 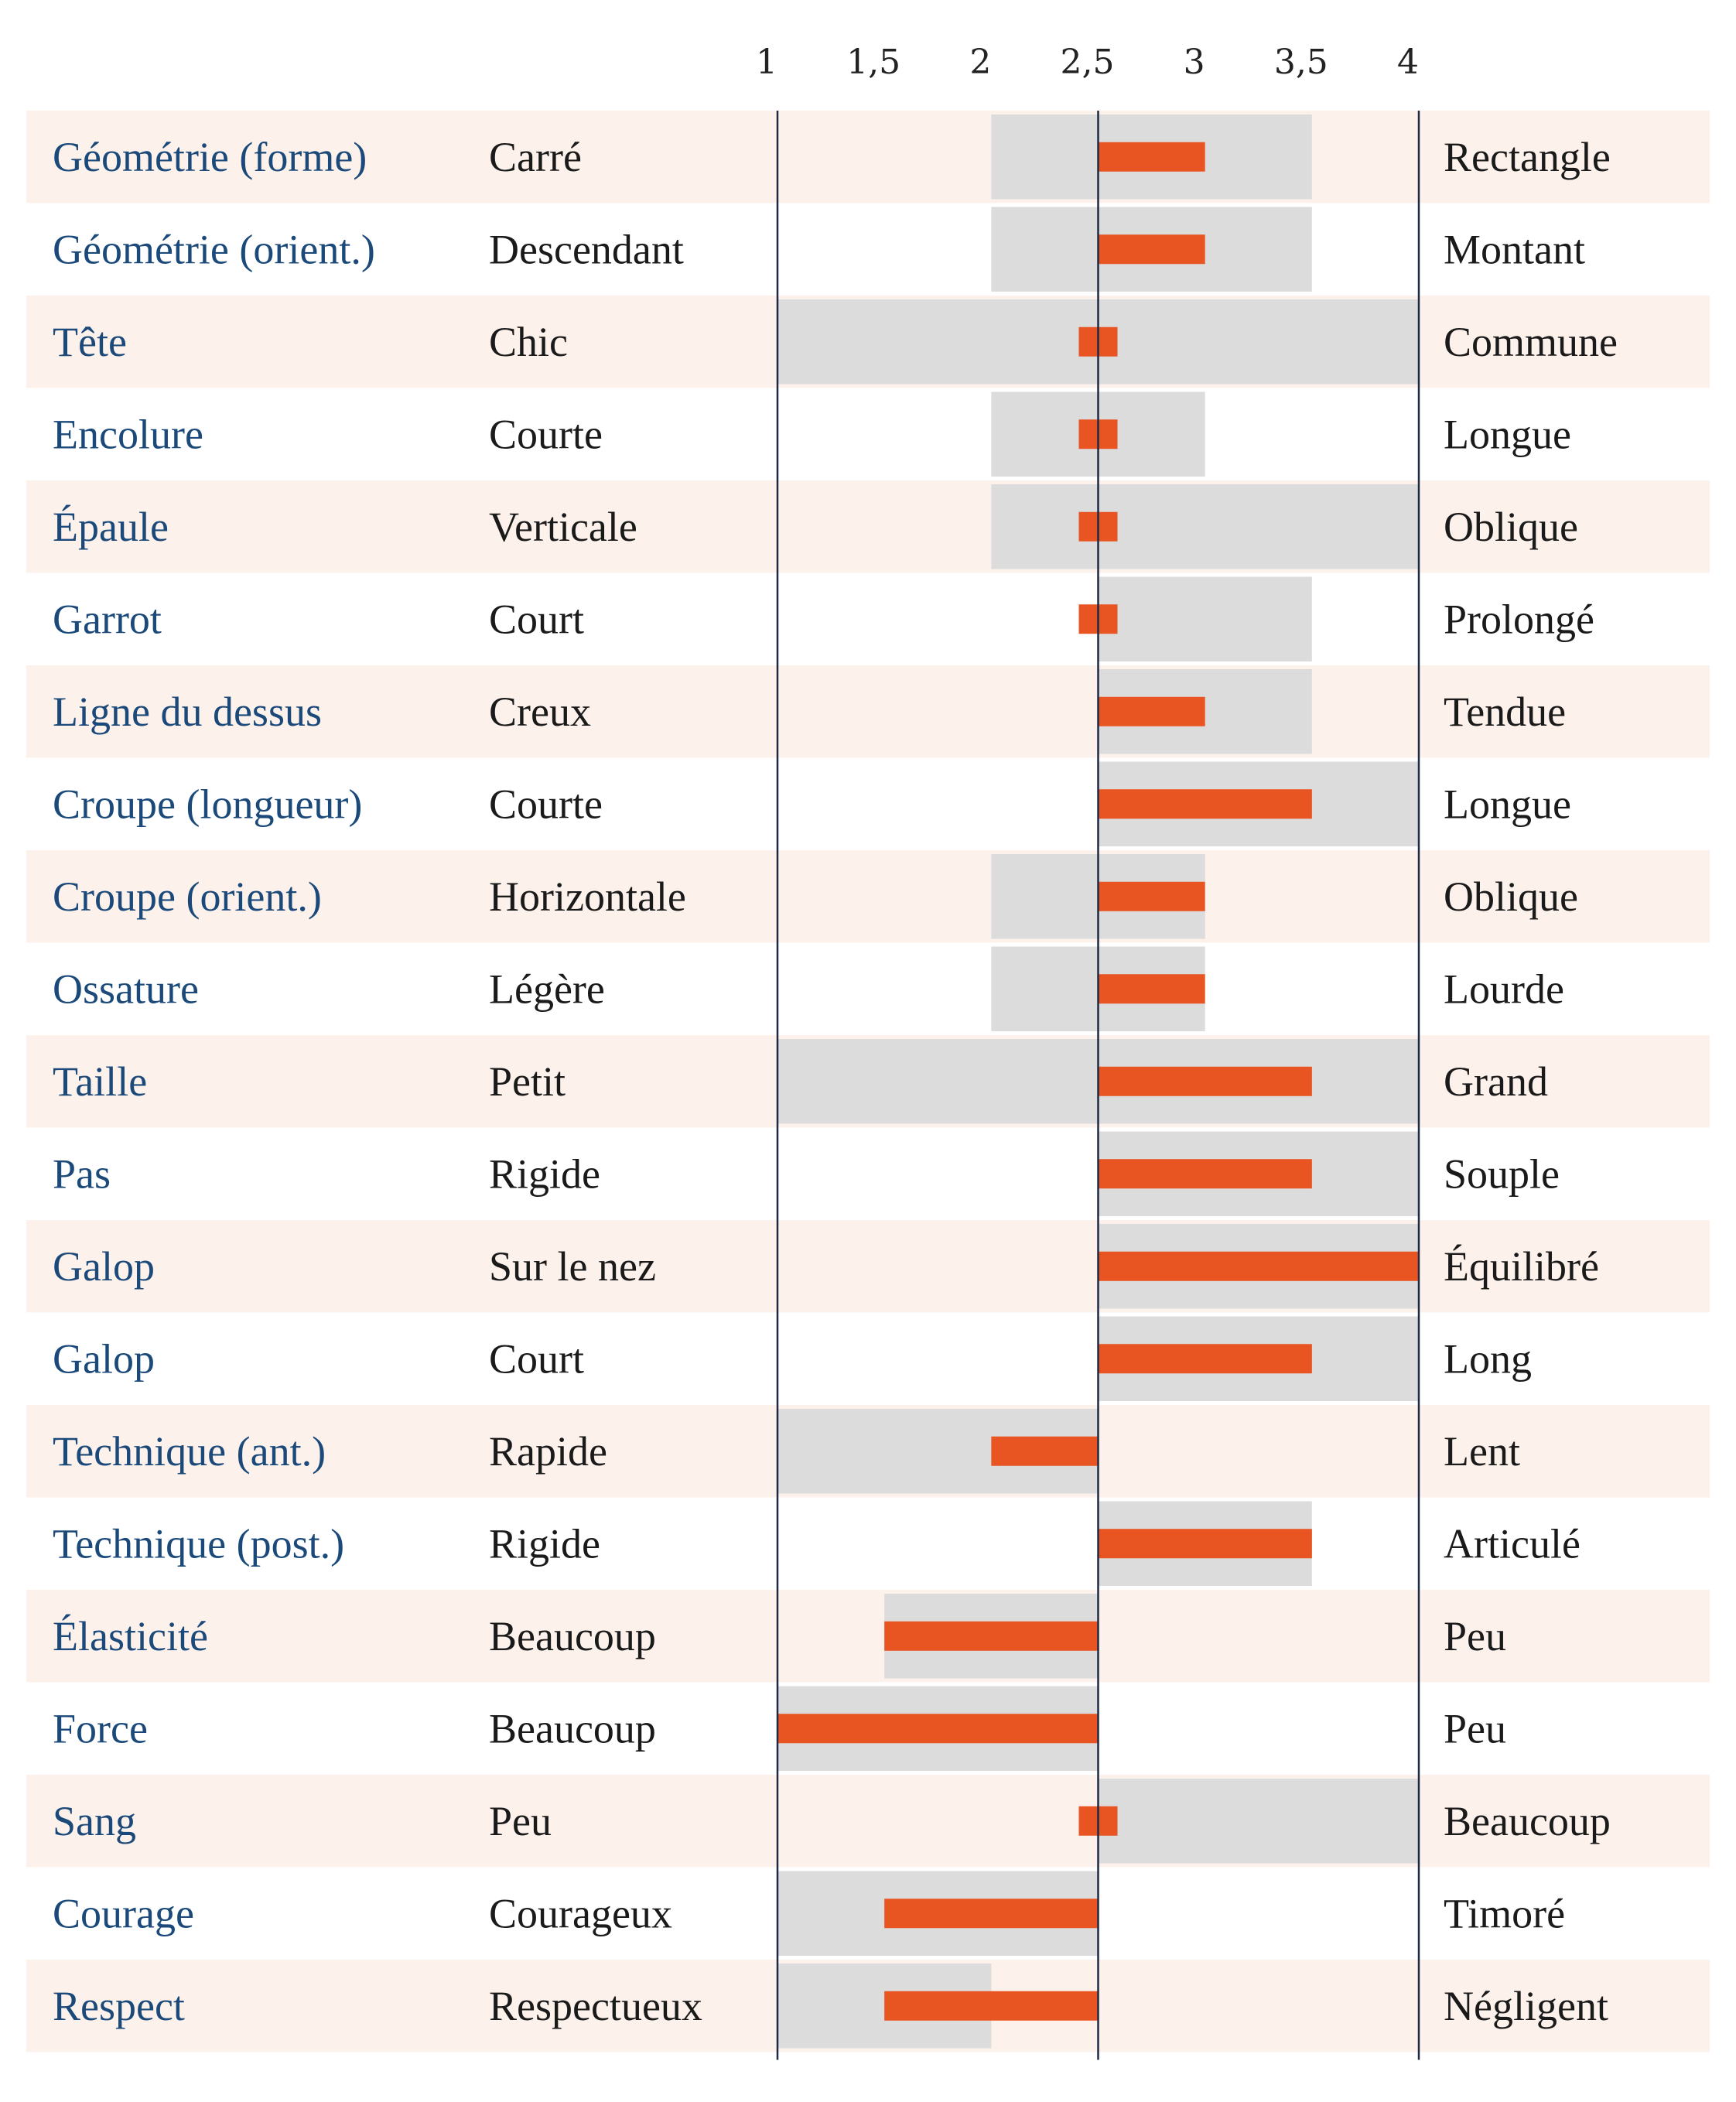 What do you see at coordinates (1194, 62) in the screenshot?
I see `x-tick-label: 3` at bounding box center [1194, 62].